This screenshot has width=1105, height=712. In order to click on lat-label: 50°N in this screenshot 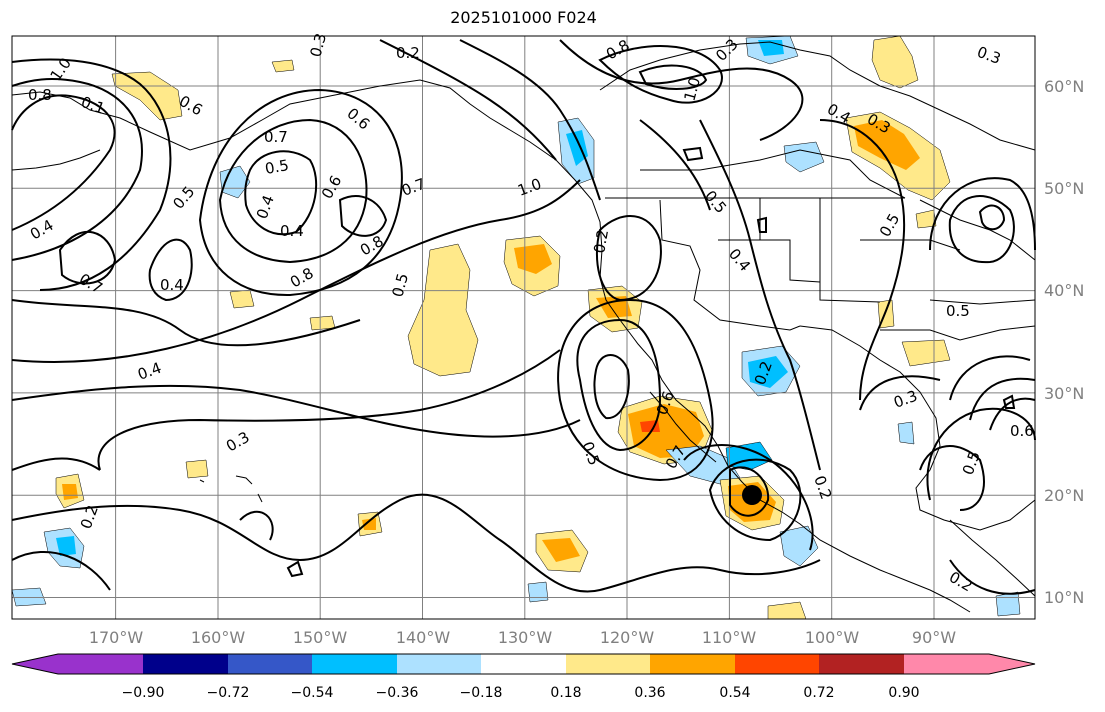, I will do `click(1064, 188)`.